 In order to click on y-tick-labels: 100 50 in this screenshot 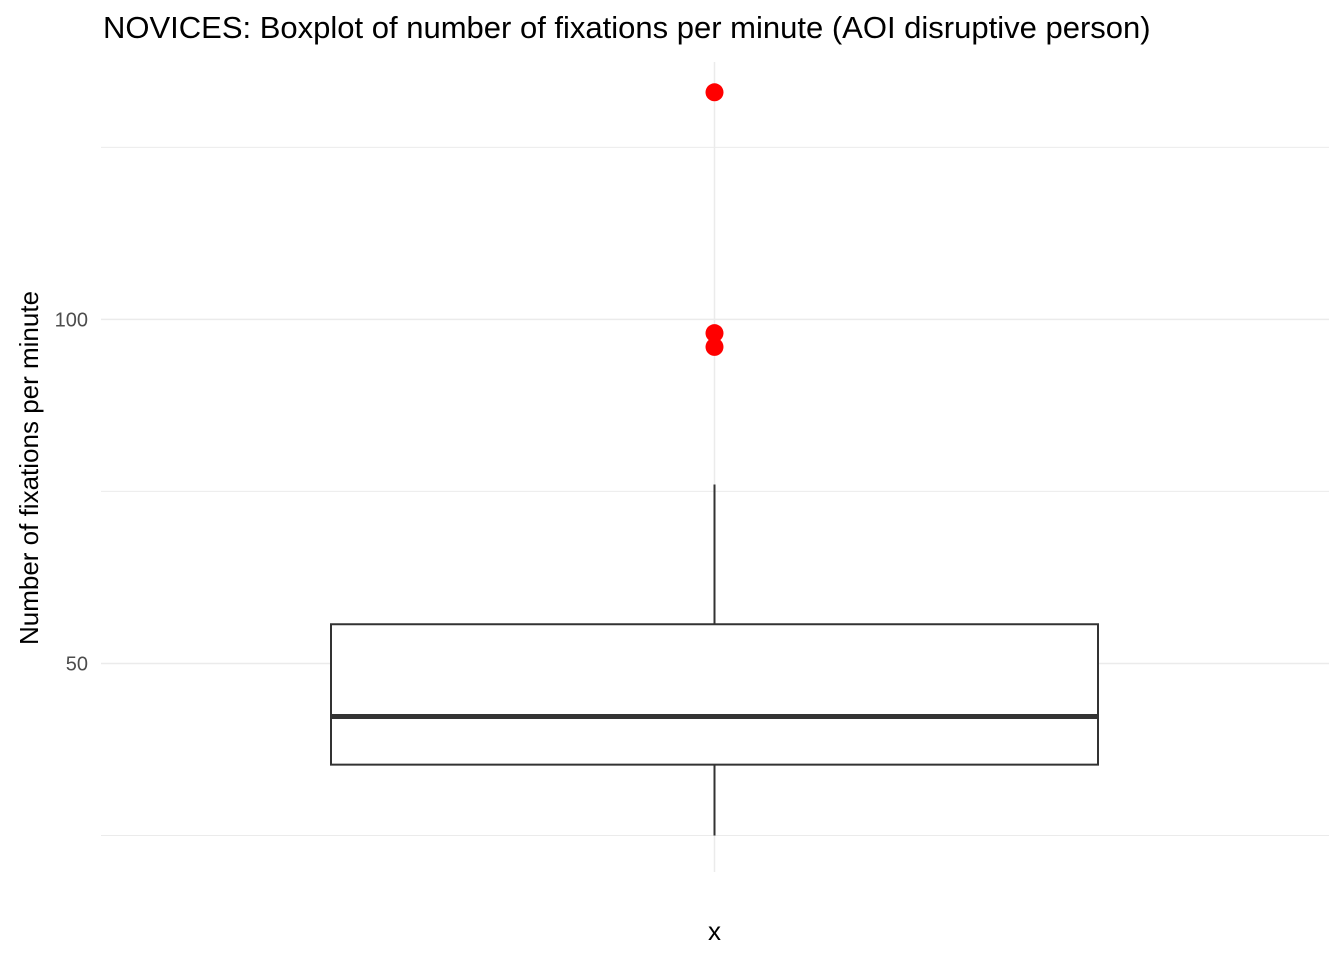, I will do `click(71, 492)`.